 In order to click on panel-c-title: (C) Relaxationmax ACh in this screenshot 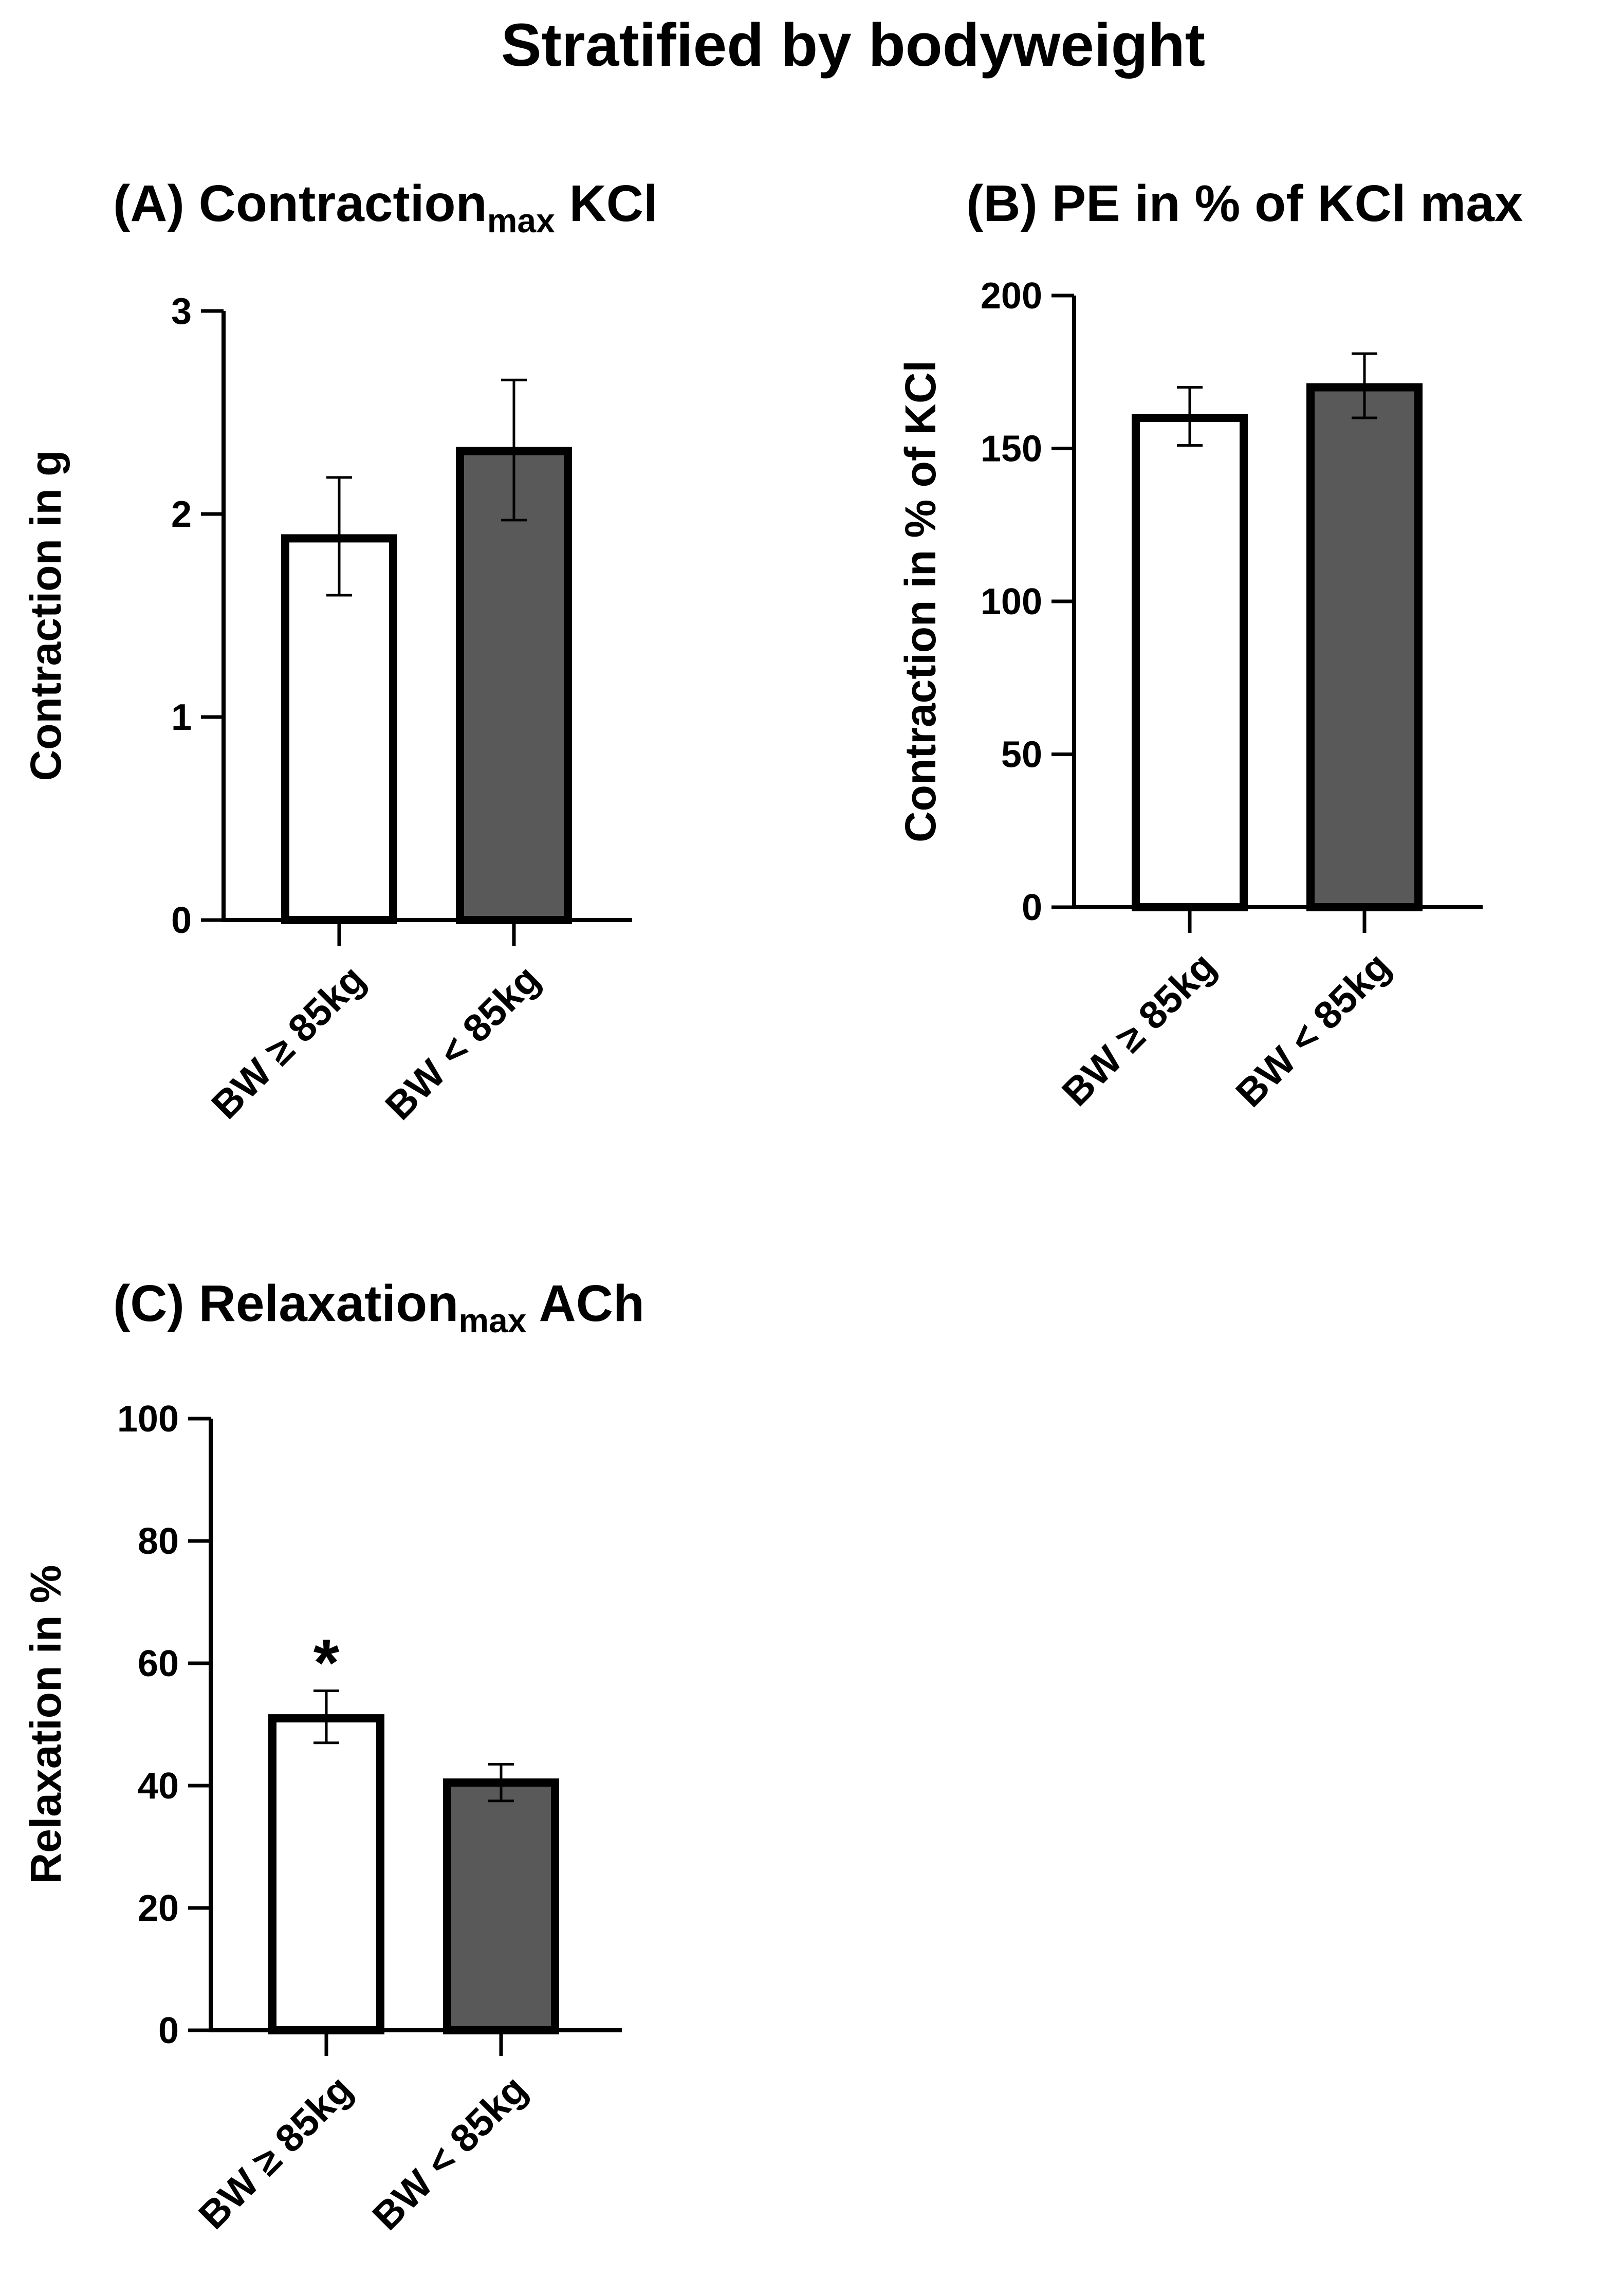, I will do `click(378, 1307)`.